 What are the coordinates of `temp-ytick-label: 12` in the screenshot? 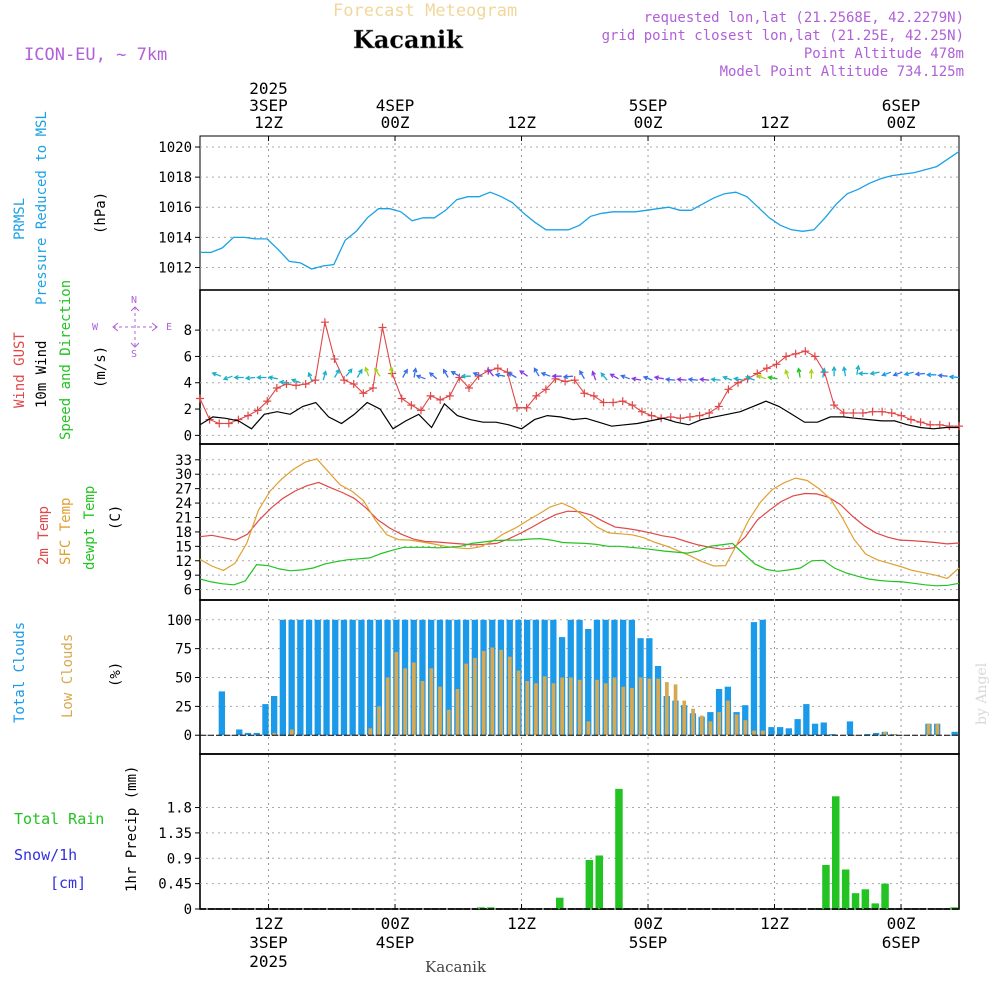 It's located at (183, 562).